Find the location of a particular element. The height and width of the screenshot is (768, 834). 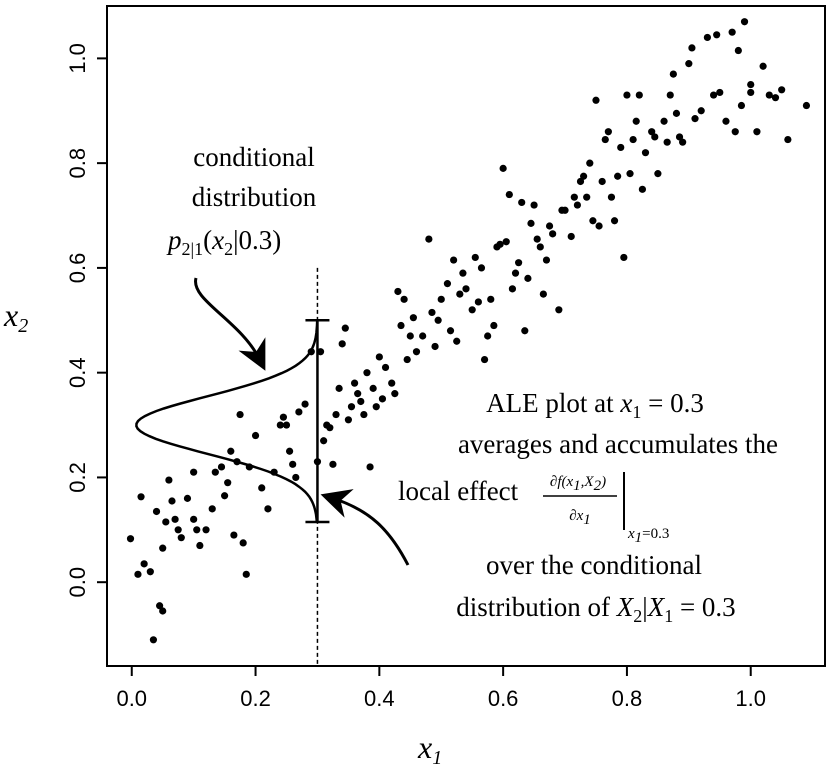

y-tick-label: 0.4 is located at coordinates (77, 372).